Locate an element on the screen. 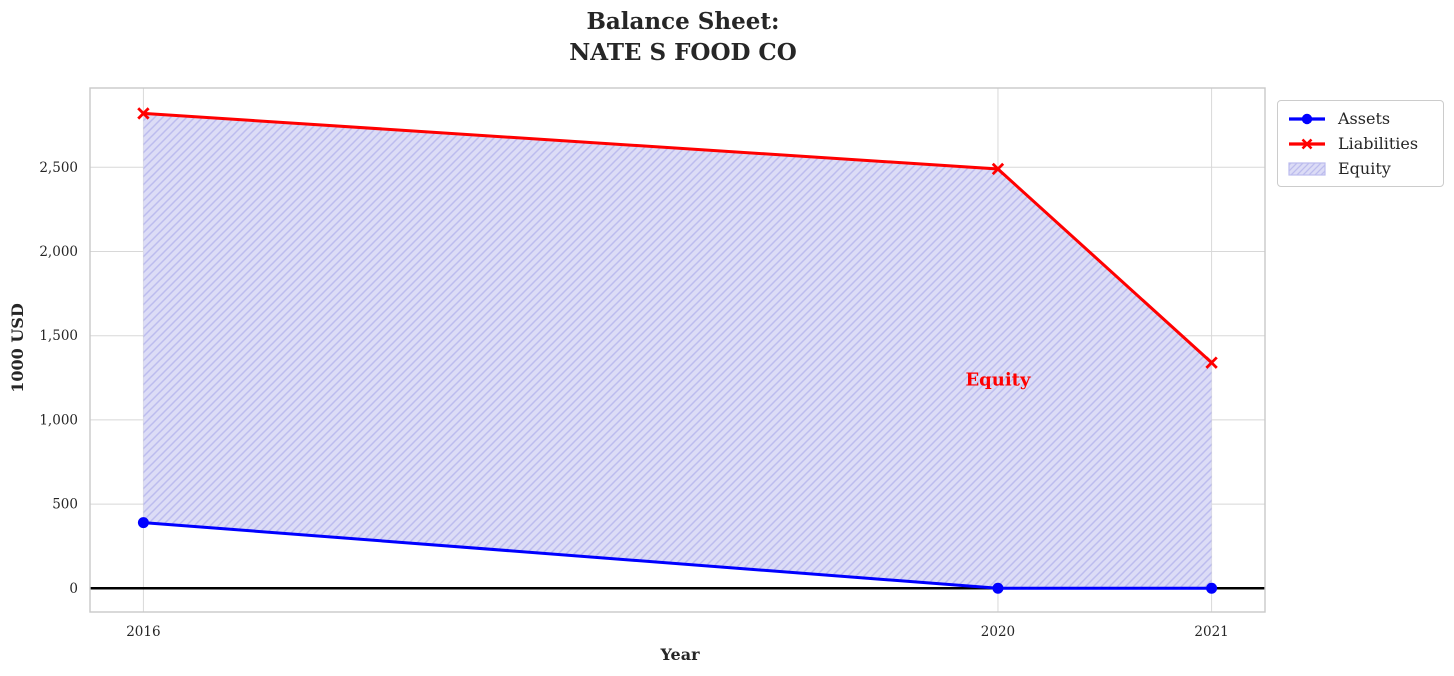  liabilities-line-x-icon is located at coordinates (1307, 143).